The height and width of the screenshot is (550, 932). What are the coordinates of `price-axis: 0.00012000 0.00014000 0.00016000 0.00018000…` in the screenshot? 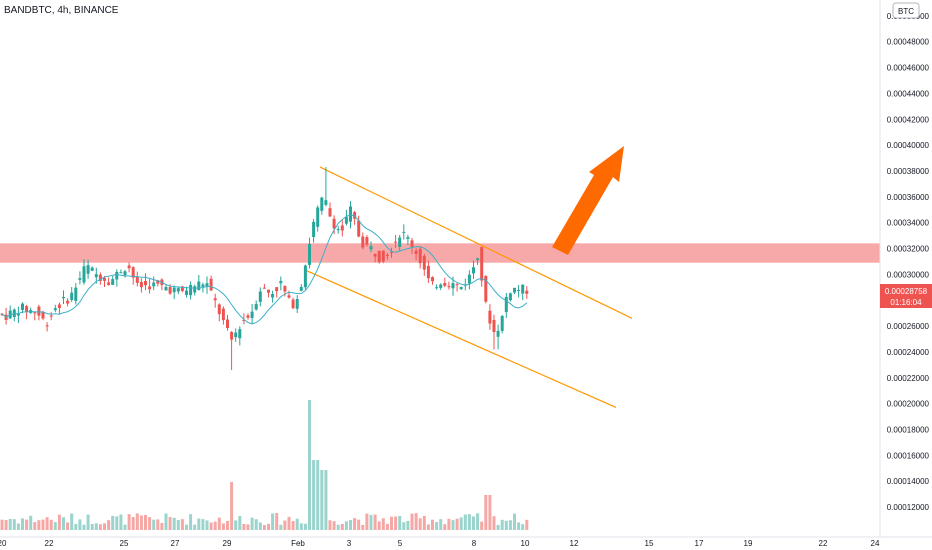 It's located at (908, 262).